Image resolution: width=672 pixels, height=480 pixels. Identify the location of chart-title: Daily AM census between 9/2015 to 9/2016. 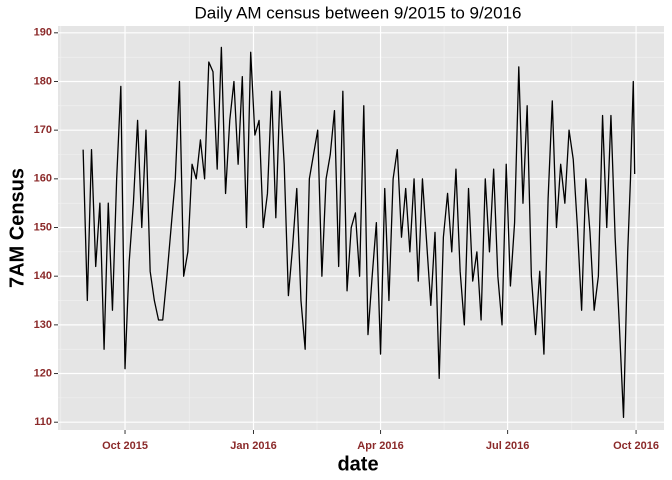
(358, 12).